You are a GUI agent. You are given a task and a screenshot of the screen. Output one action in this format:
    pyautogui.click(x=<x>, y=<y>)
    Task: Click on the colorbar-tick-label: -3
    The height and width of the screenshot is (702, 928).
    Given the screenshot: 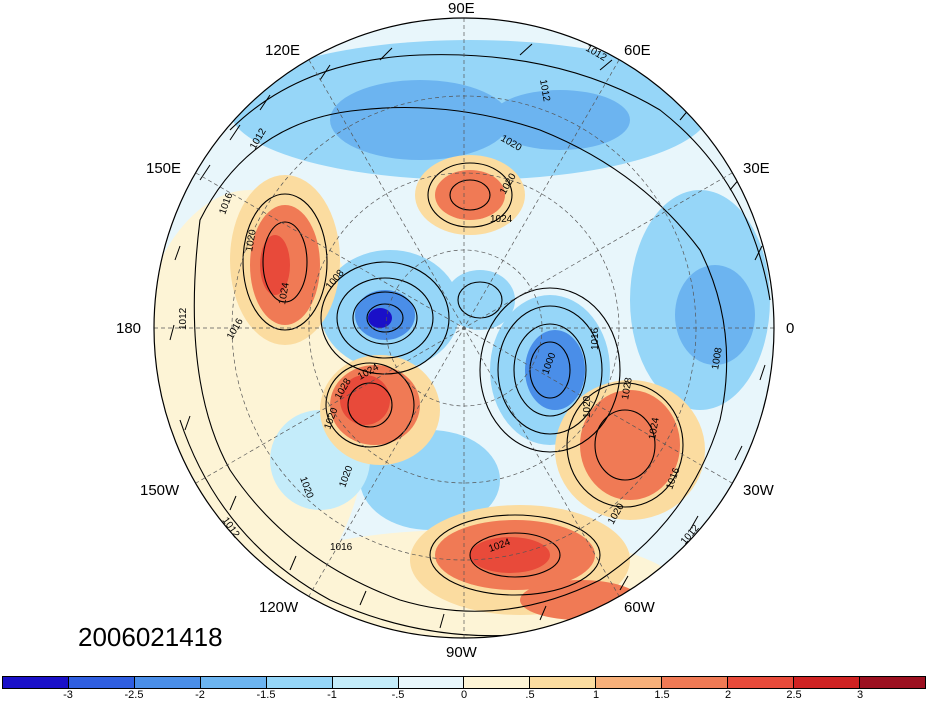 What is the action you would take?
    pyautogui.click(x=68, y=695)
    